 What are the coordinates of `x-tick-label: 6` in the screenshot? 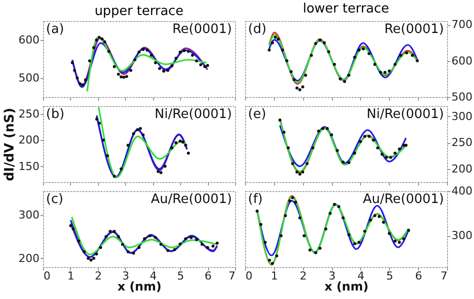 It's located at (418, 276).